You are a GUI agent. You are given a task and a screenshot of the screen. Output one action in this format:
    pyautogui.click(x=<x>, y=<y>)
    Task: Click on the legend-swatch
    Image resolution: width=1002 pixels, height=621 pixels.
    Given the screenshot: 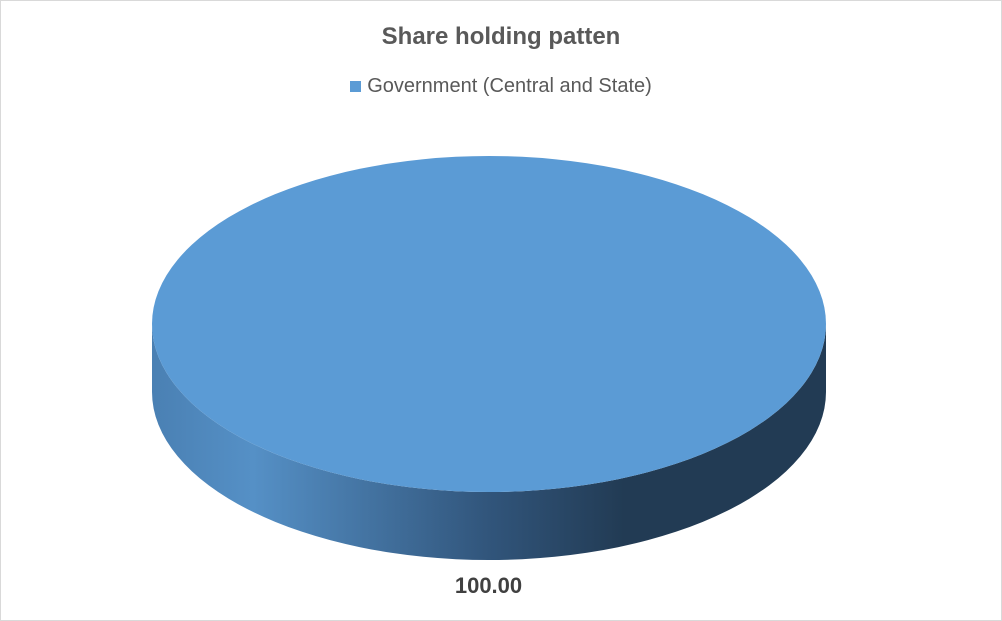 What is the action you would take?
    pyautogui.click(x=356, y=86)
    